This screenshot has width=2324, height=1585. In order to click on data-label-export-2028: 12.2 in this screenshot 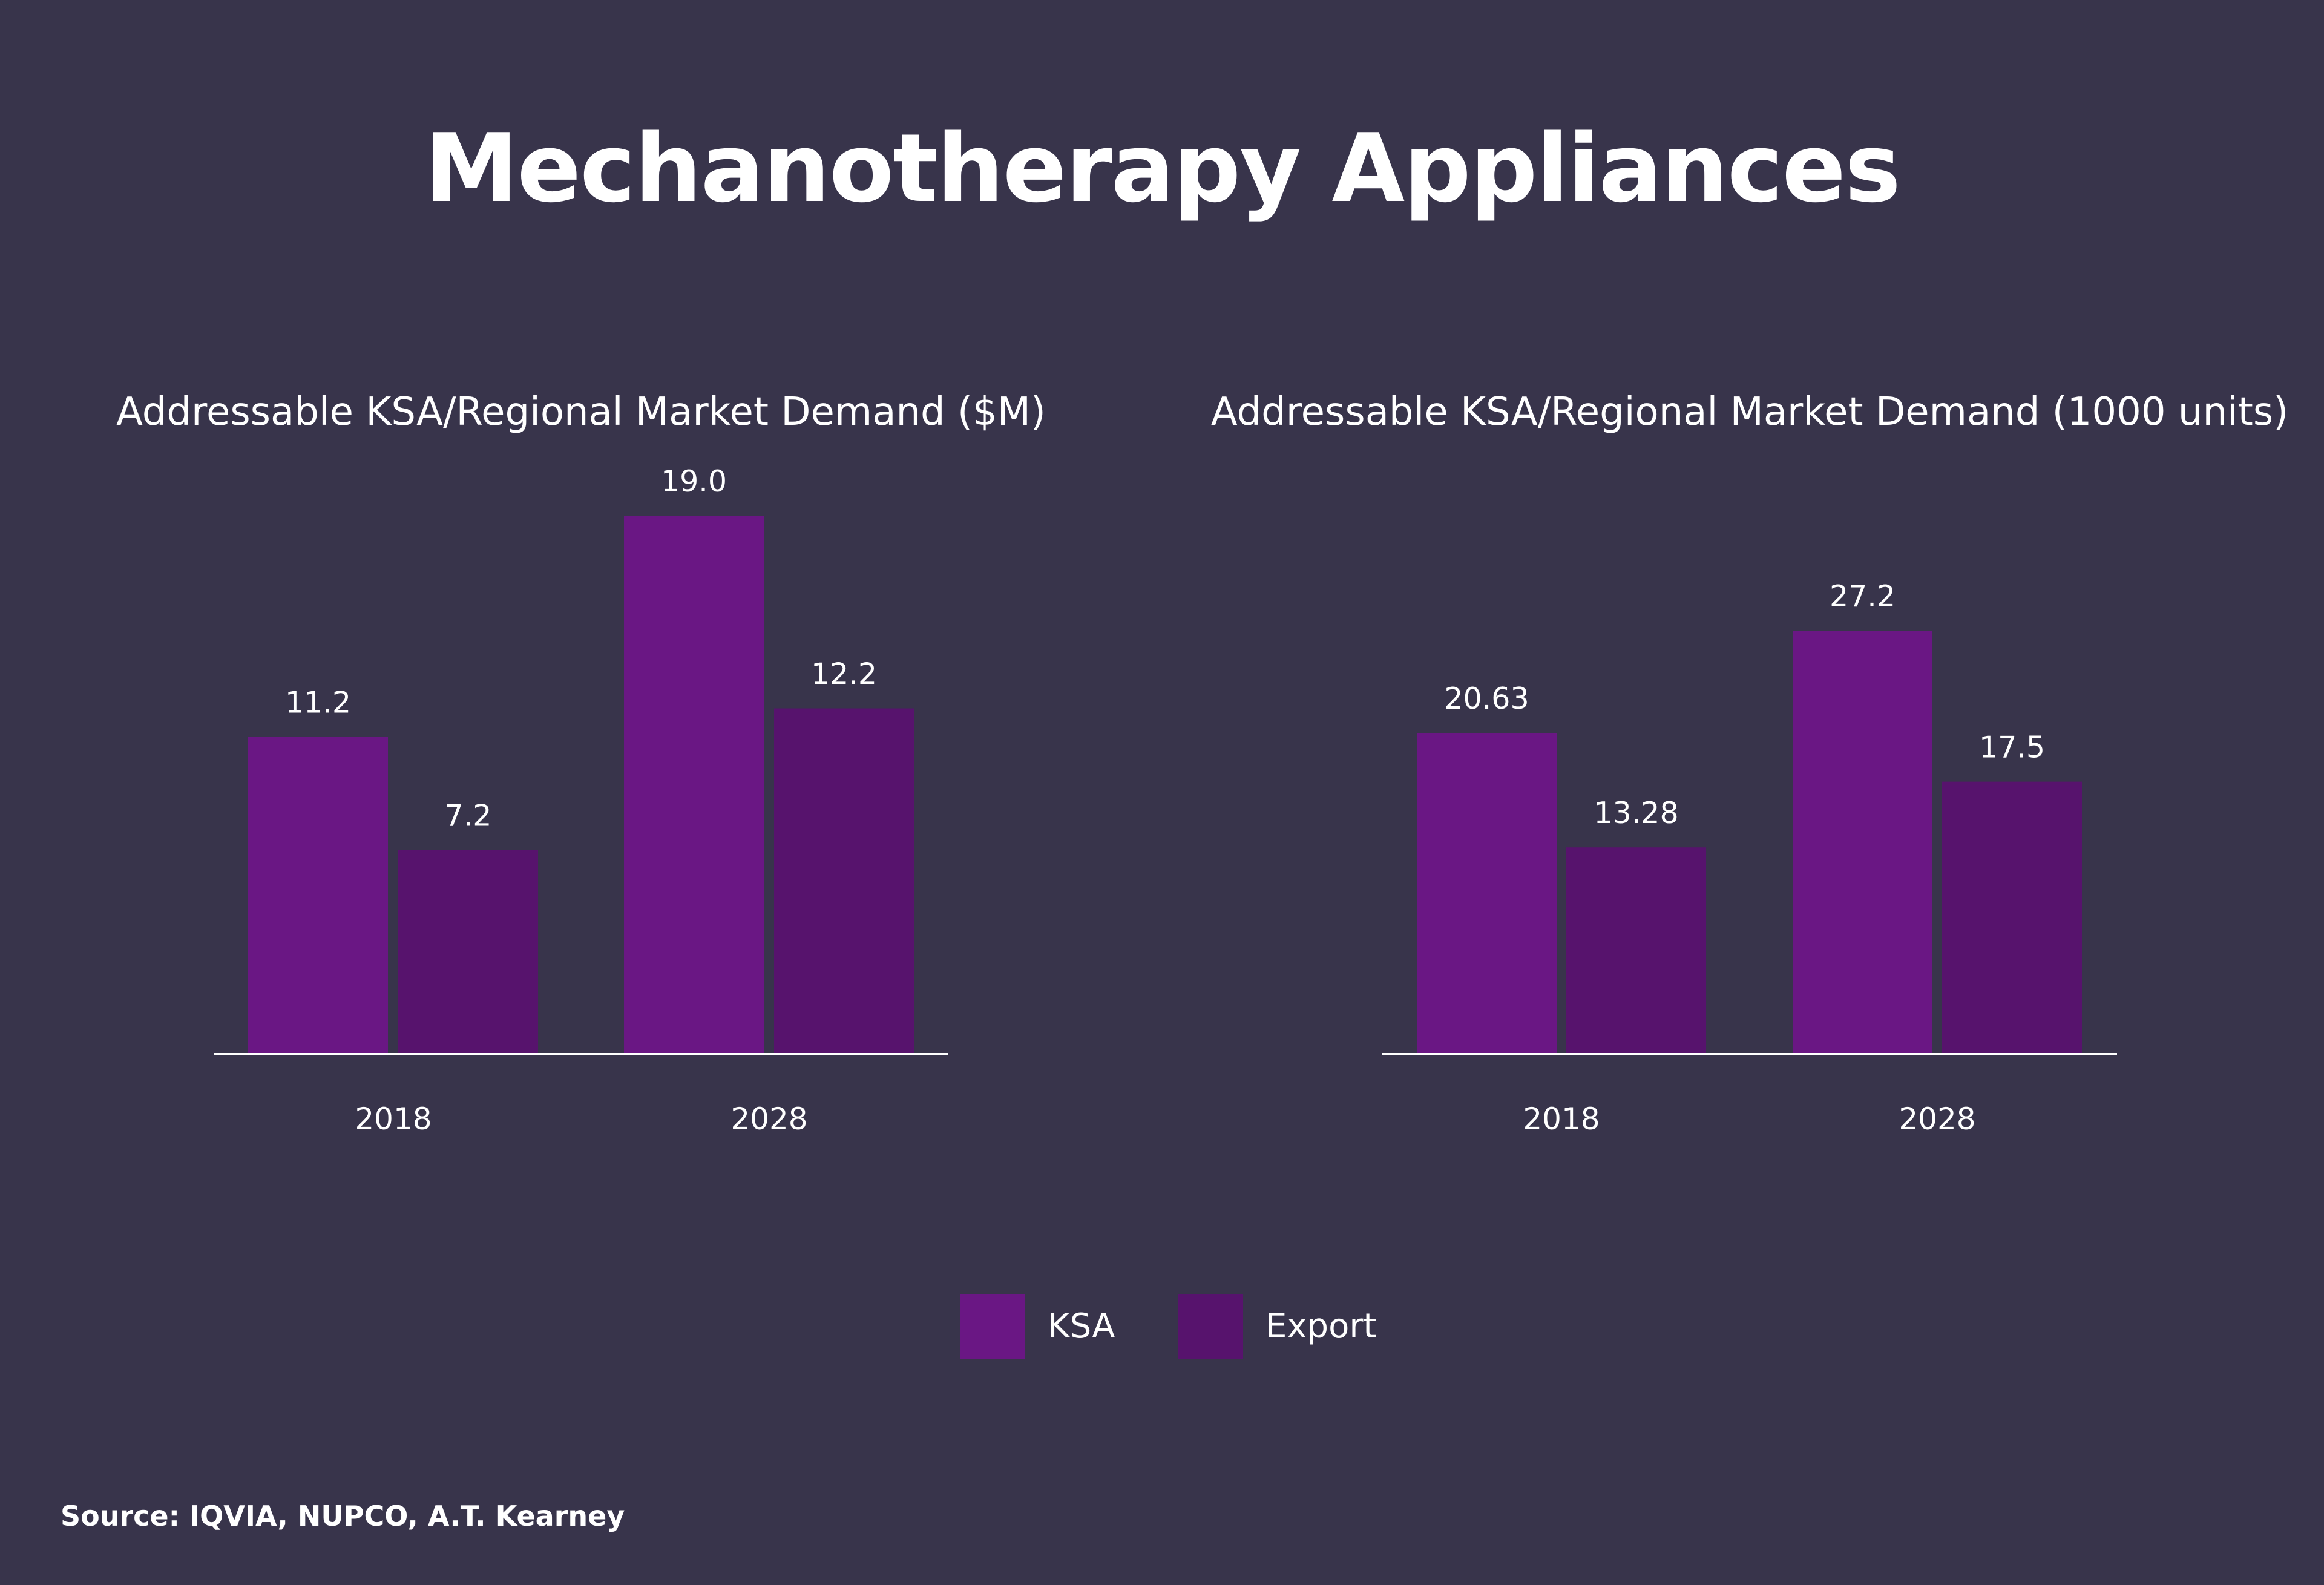, I will do `click(844, 674)`.